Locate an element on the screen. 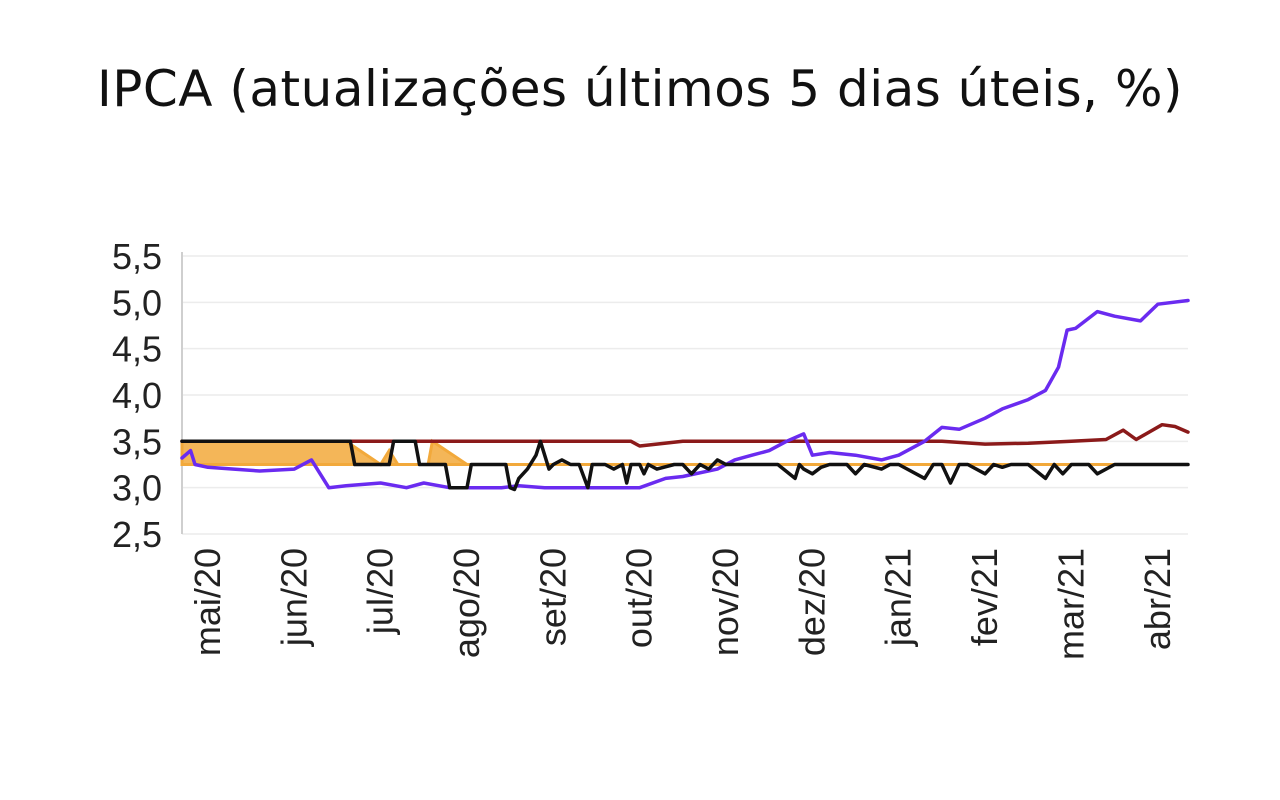 The width and height of the screenshot is (1280, 800). x-tick-label: nov/20 is located at coordinates (725, 602).